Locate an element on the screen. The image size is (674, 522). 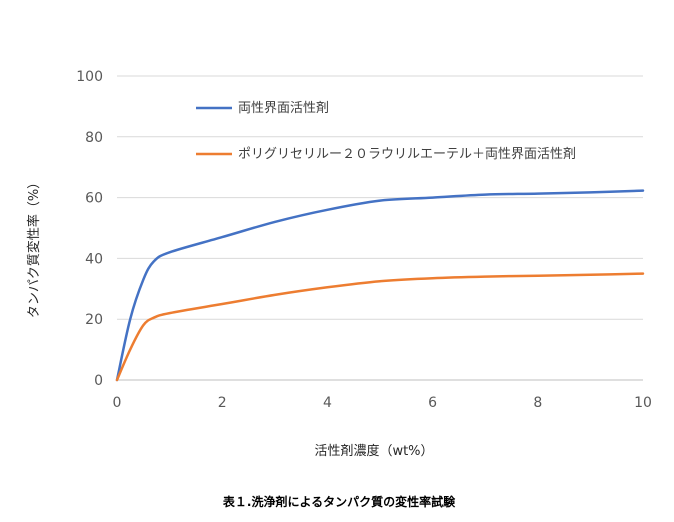
y-tick-label: 80 is located at coordinates (94, 138).